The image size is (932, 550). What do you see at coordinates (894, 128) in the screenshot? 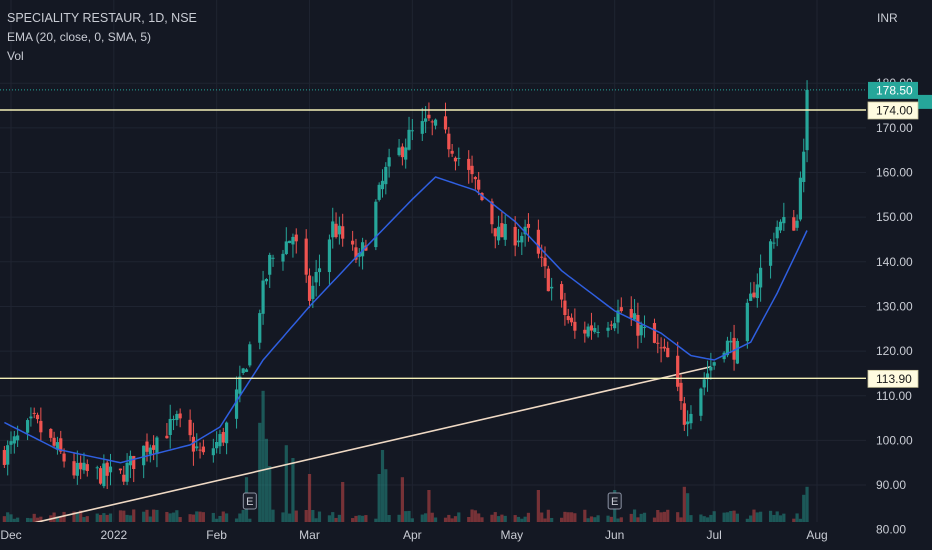
I see `price-tick-label: 170.00` at bounding box center [894, 128].